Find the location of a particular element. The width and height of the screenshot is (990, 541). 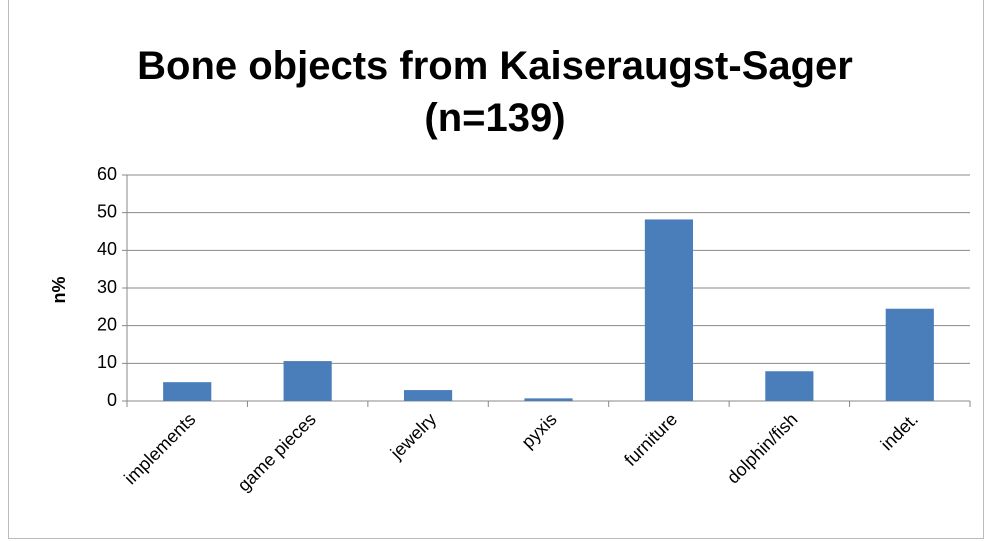

x-tick-label: dolphin/fish is located at coordinates (762, 448).